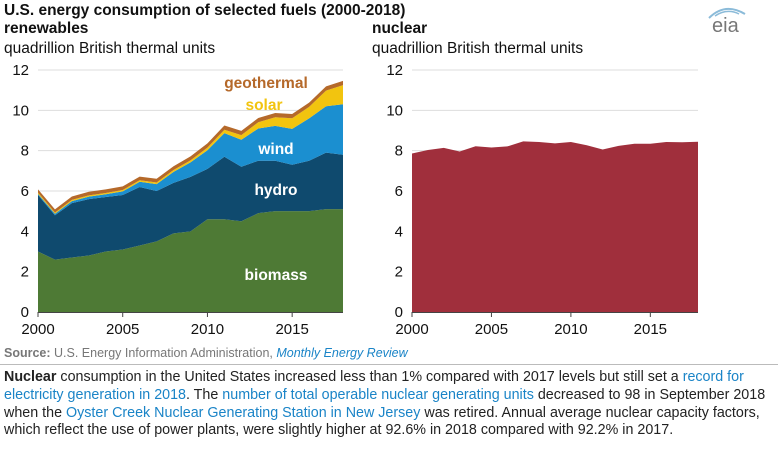 This screenshot has height=472, width=778. I want to click on wind-series-label: wind, so click(275, 149).